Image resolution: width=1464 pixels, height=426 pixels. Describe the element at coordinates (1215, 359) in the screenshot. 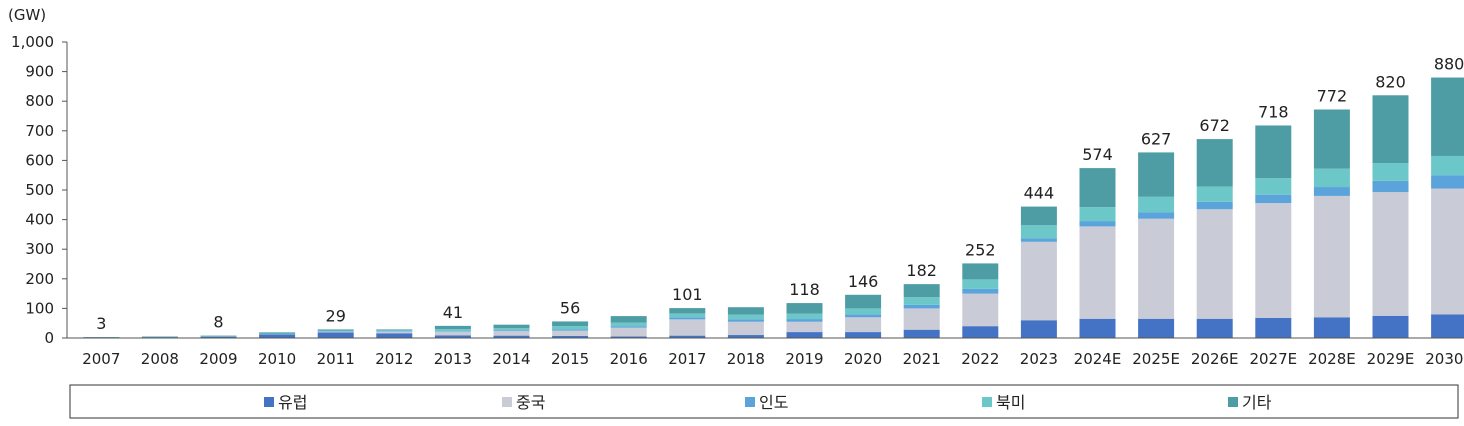

I see `x-tick-label: 2026E` at that location.